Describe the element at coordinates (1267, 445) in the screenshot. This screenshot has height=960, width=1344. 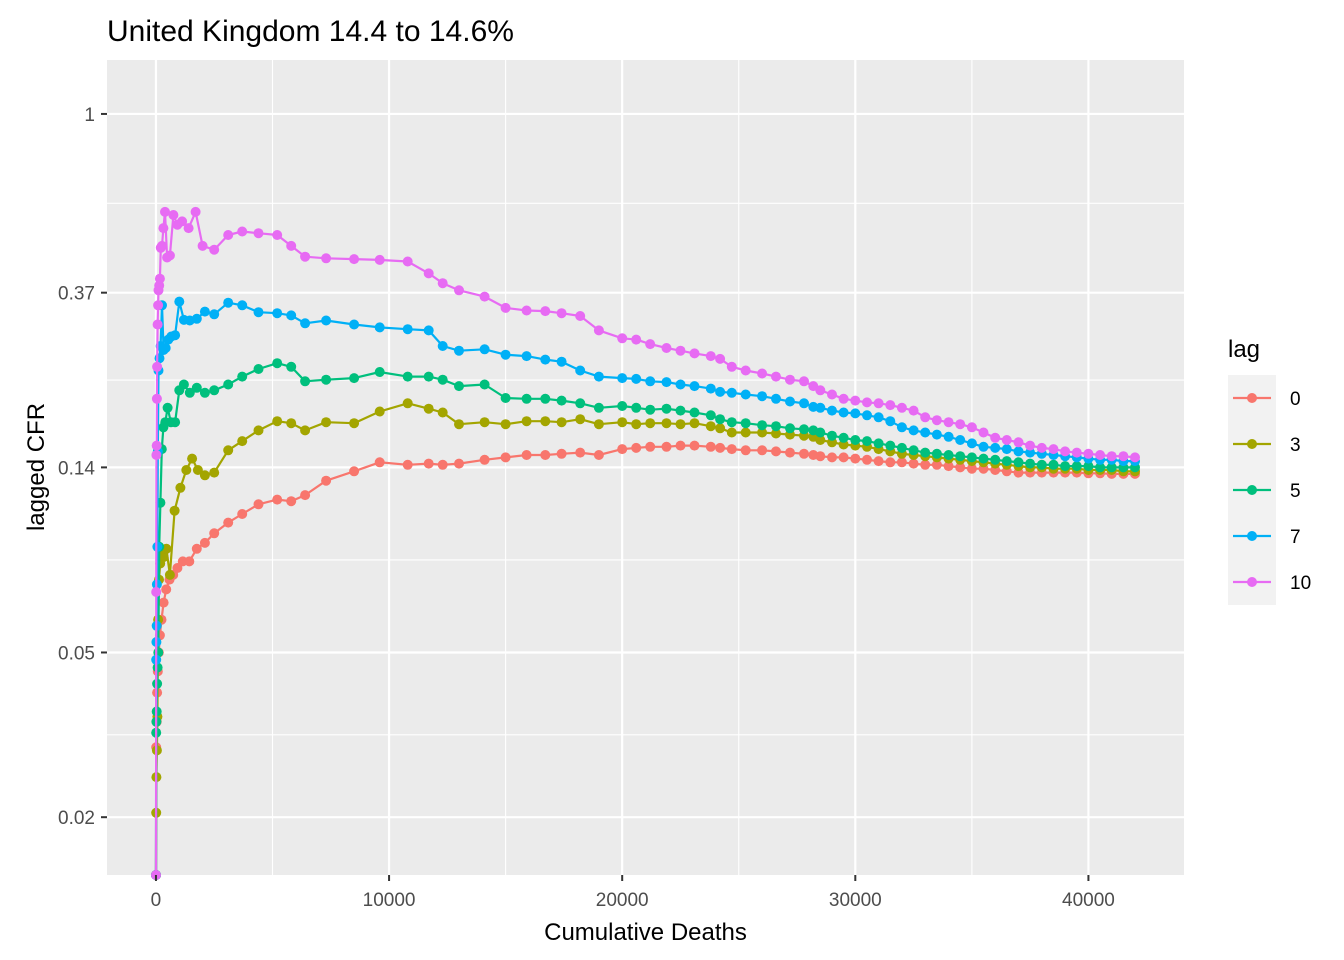
I see `legend-item-3: 3` at that location.